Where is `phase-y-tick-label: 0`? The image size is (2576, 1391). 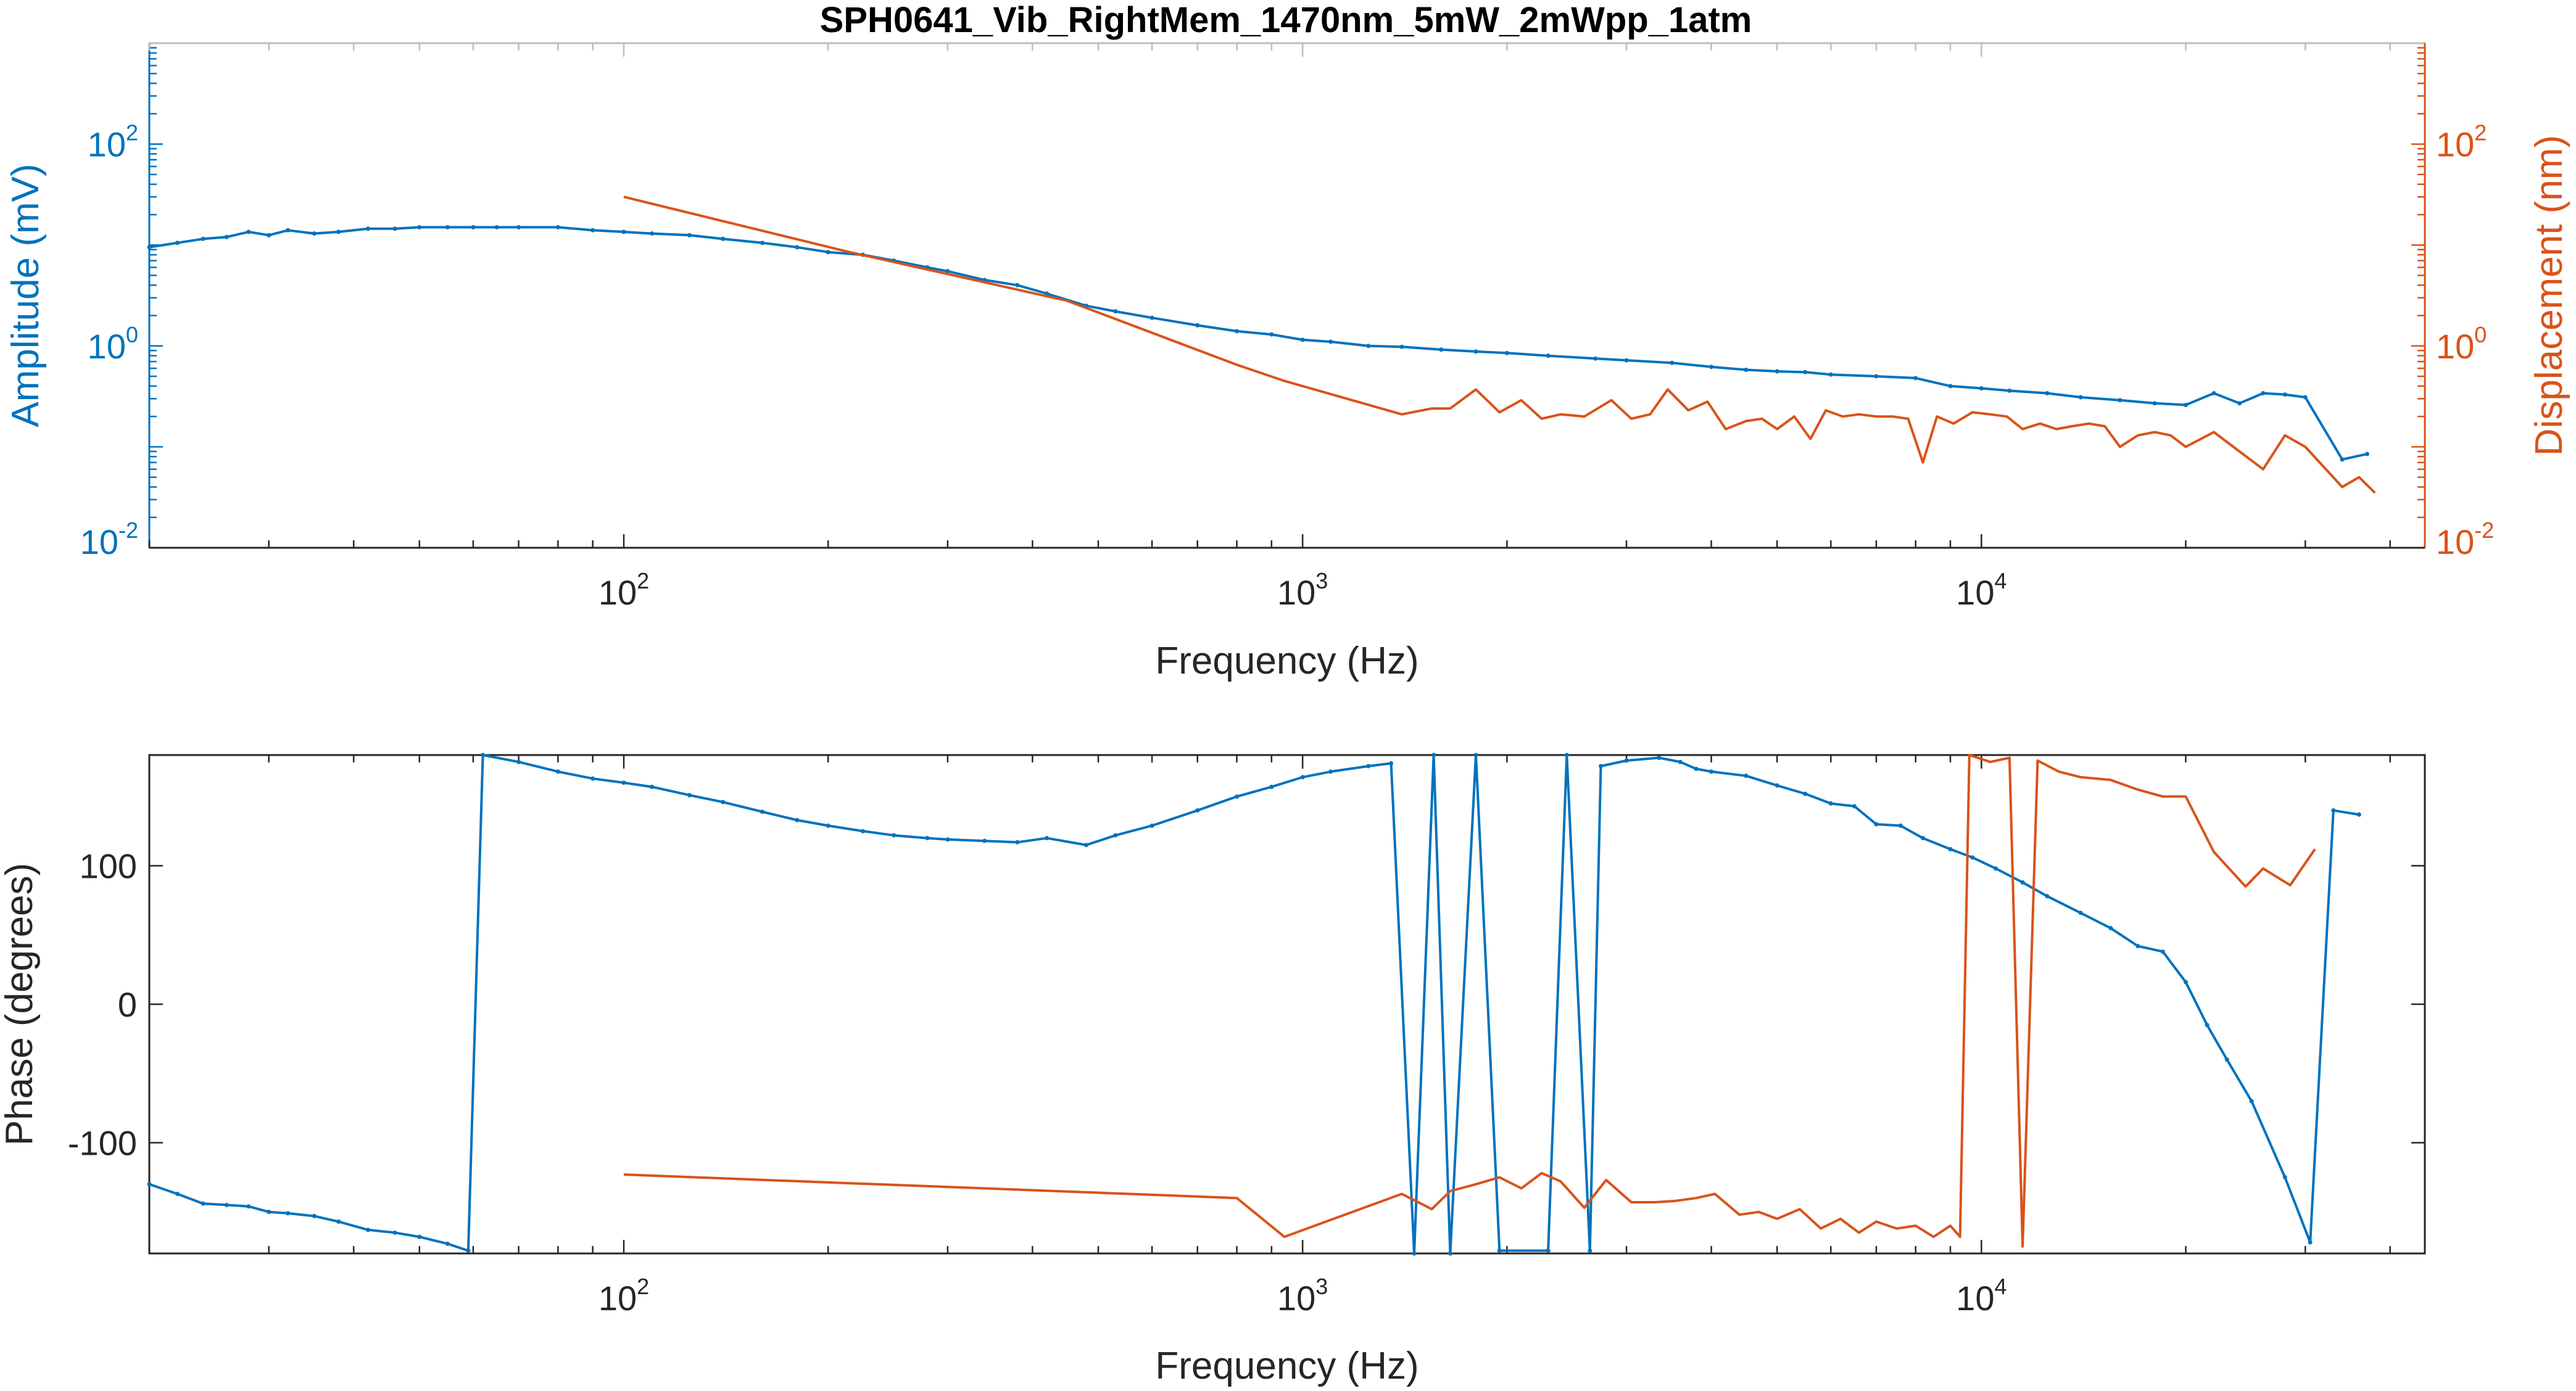
phase-y-tick-label: 0 is located at coordinates (127, 1004).